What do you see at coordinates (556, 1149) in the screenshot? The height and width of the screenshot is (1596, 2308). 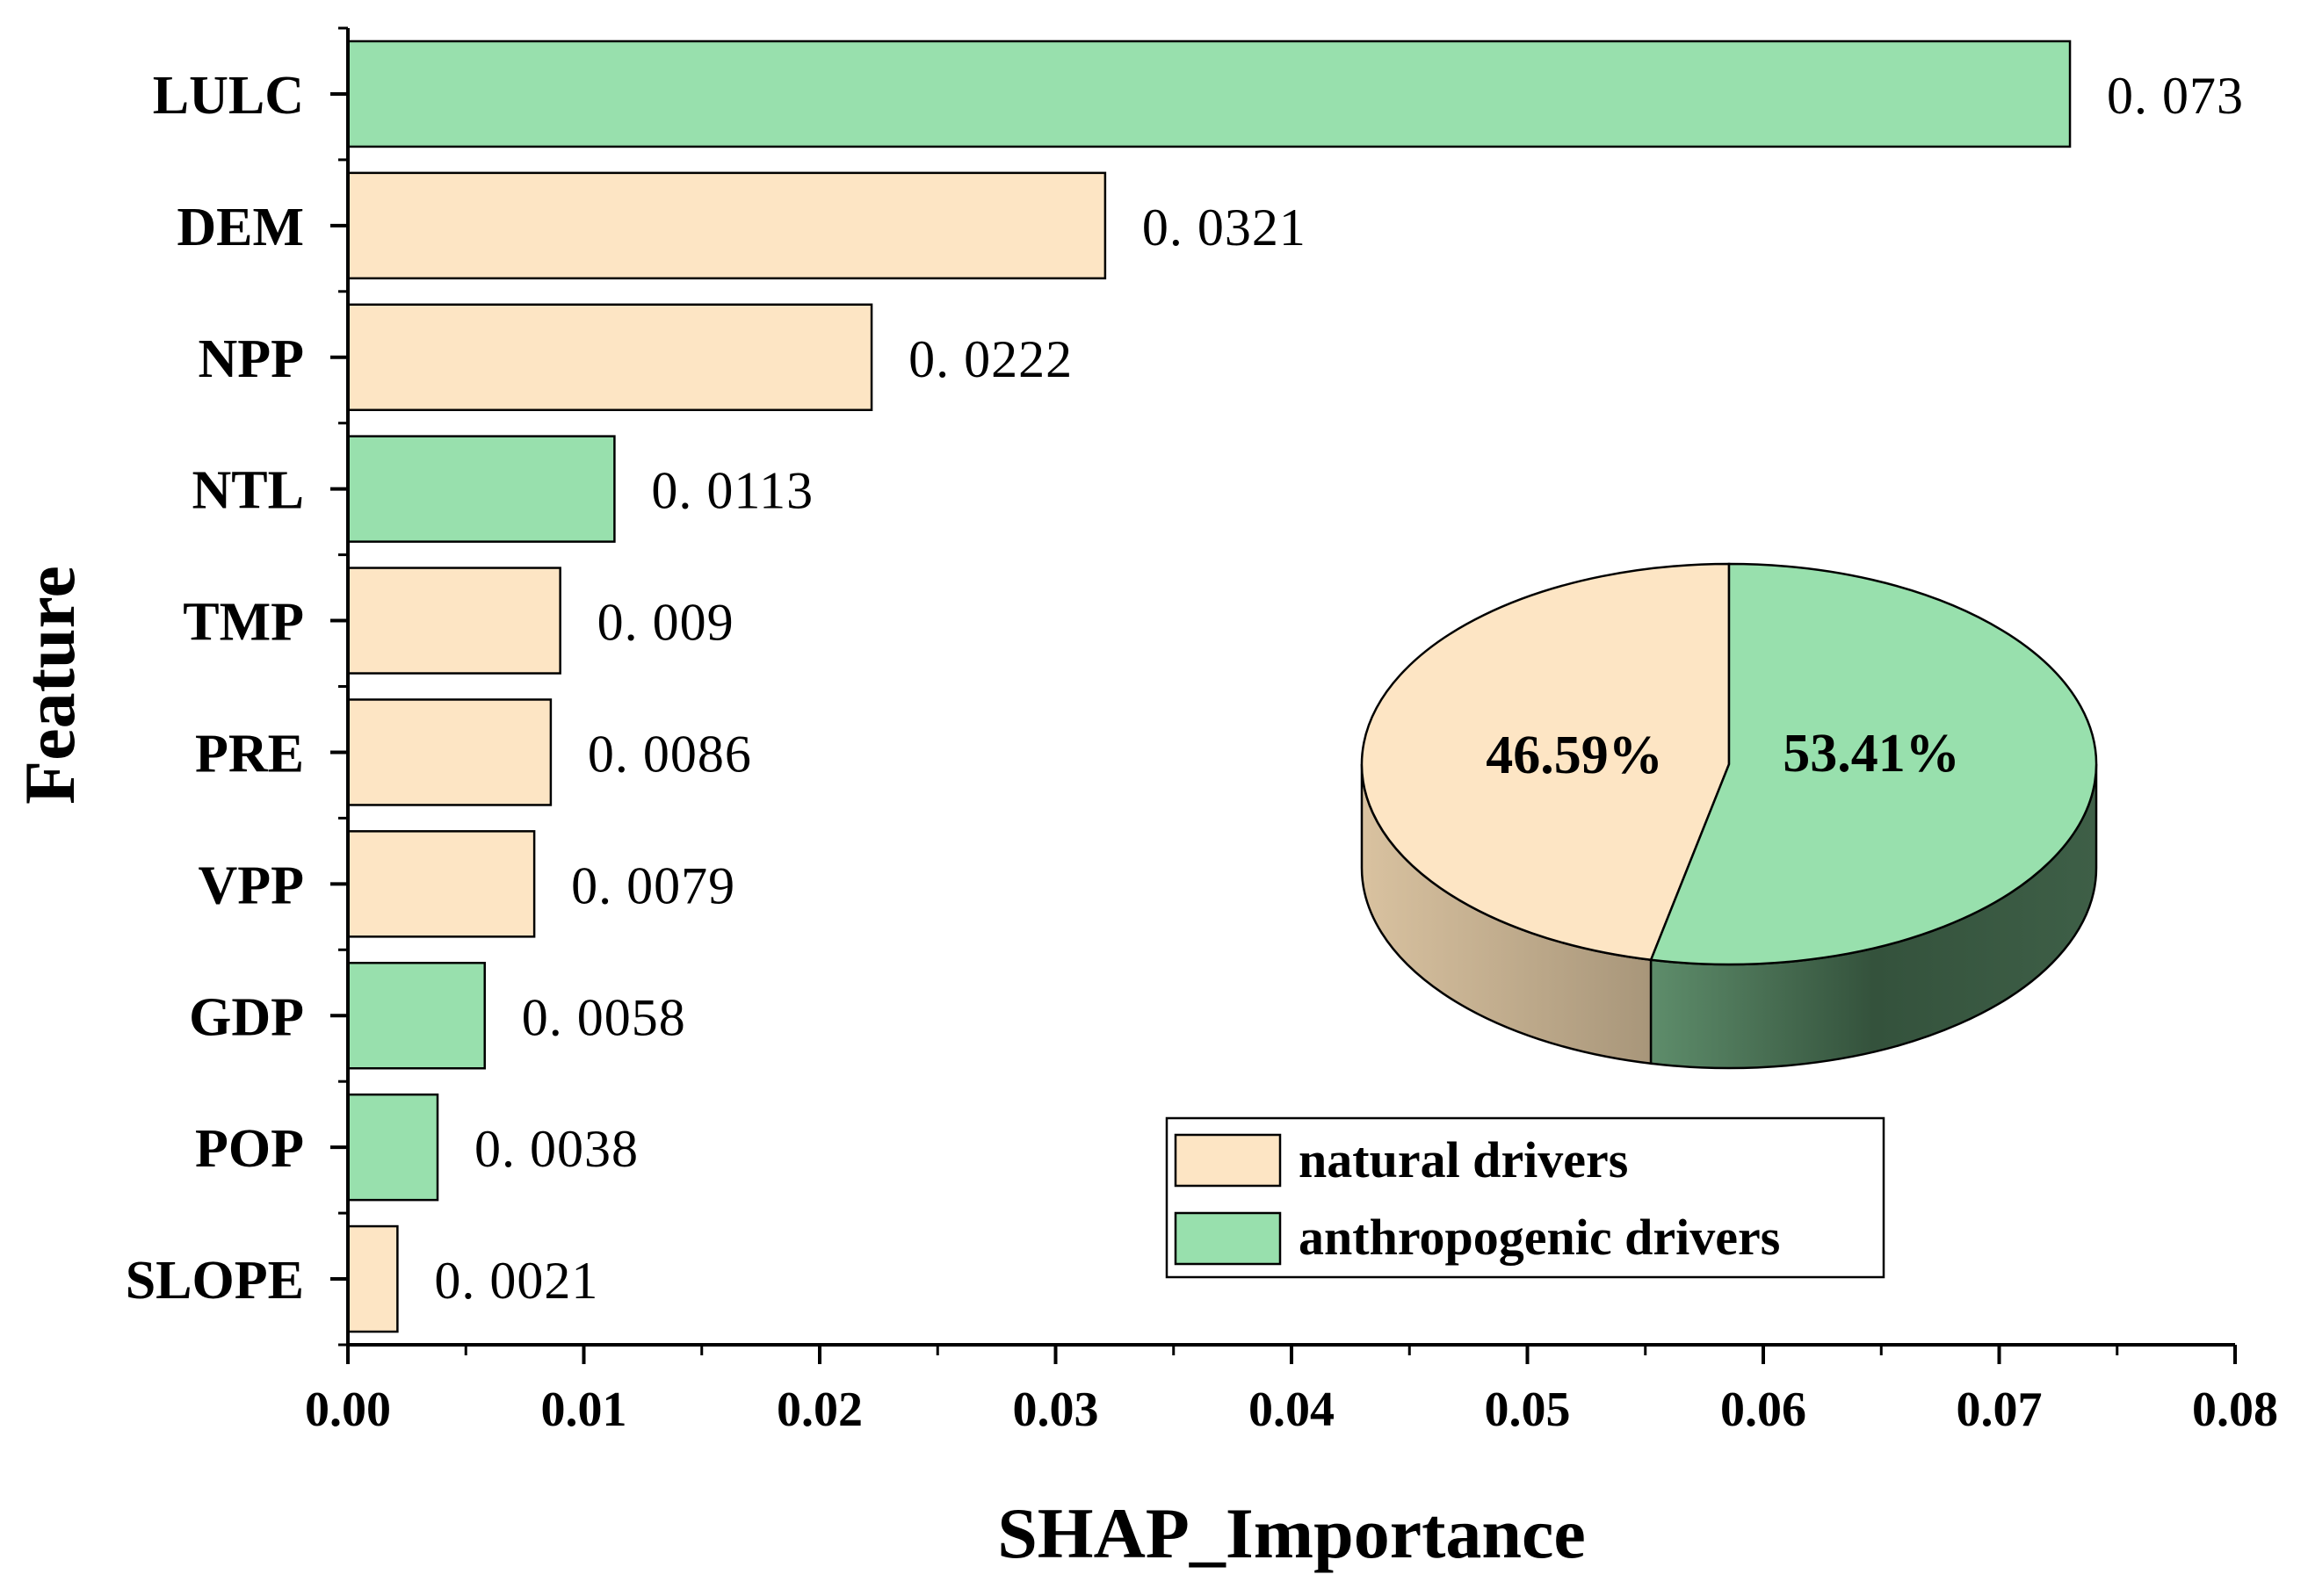 I see `value-label-pop: 0. 0038` at bounding box center [556, 1149].